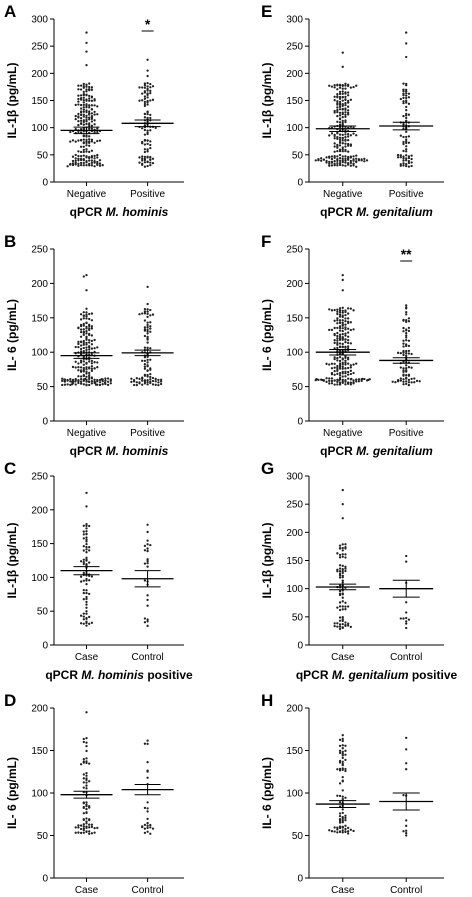 The image size is (472, 897). What do you see at coordinates (86, 773) in the screenshot?
I see `points-case` at bounding box center [86, 773].